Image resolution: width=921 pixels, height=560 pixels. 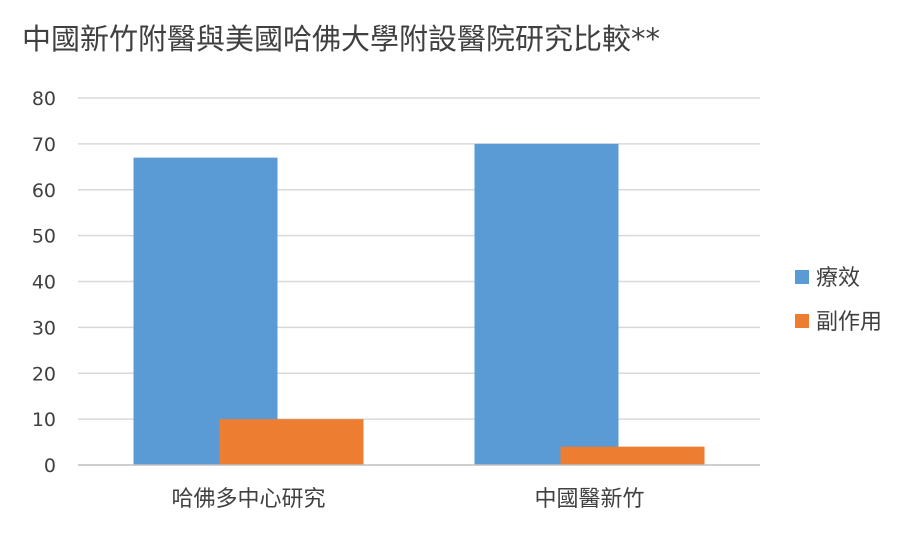 What do you see at coordinates (44, 145) in the screenshot?
I see `y-tick-label: 70` at bounding box center [44, 145].